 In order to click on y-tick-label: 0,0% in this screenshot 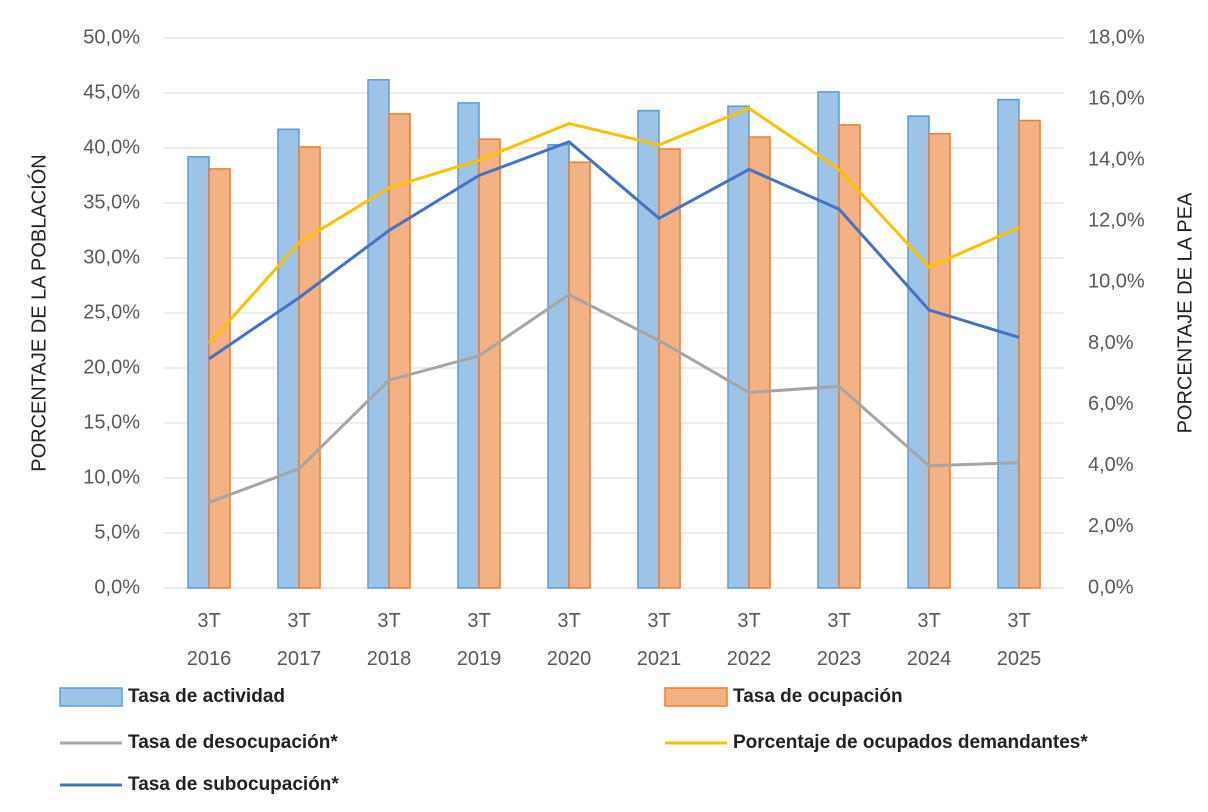, I will do `click(117, 587)`.